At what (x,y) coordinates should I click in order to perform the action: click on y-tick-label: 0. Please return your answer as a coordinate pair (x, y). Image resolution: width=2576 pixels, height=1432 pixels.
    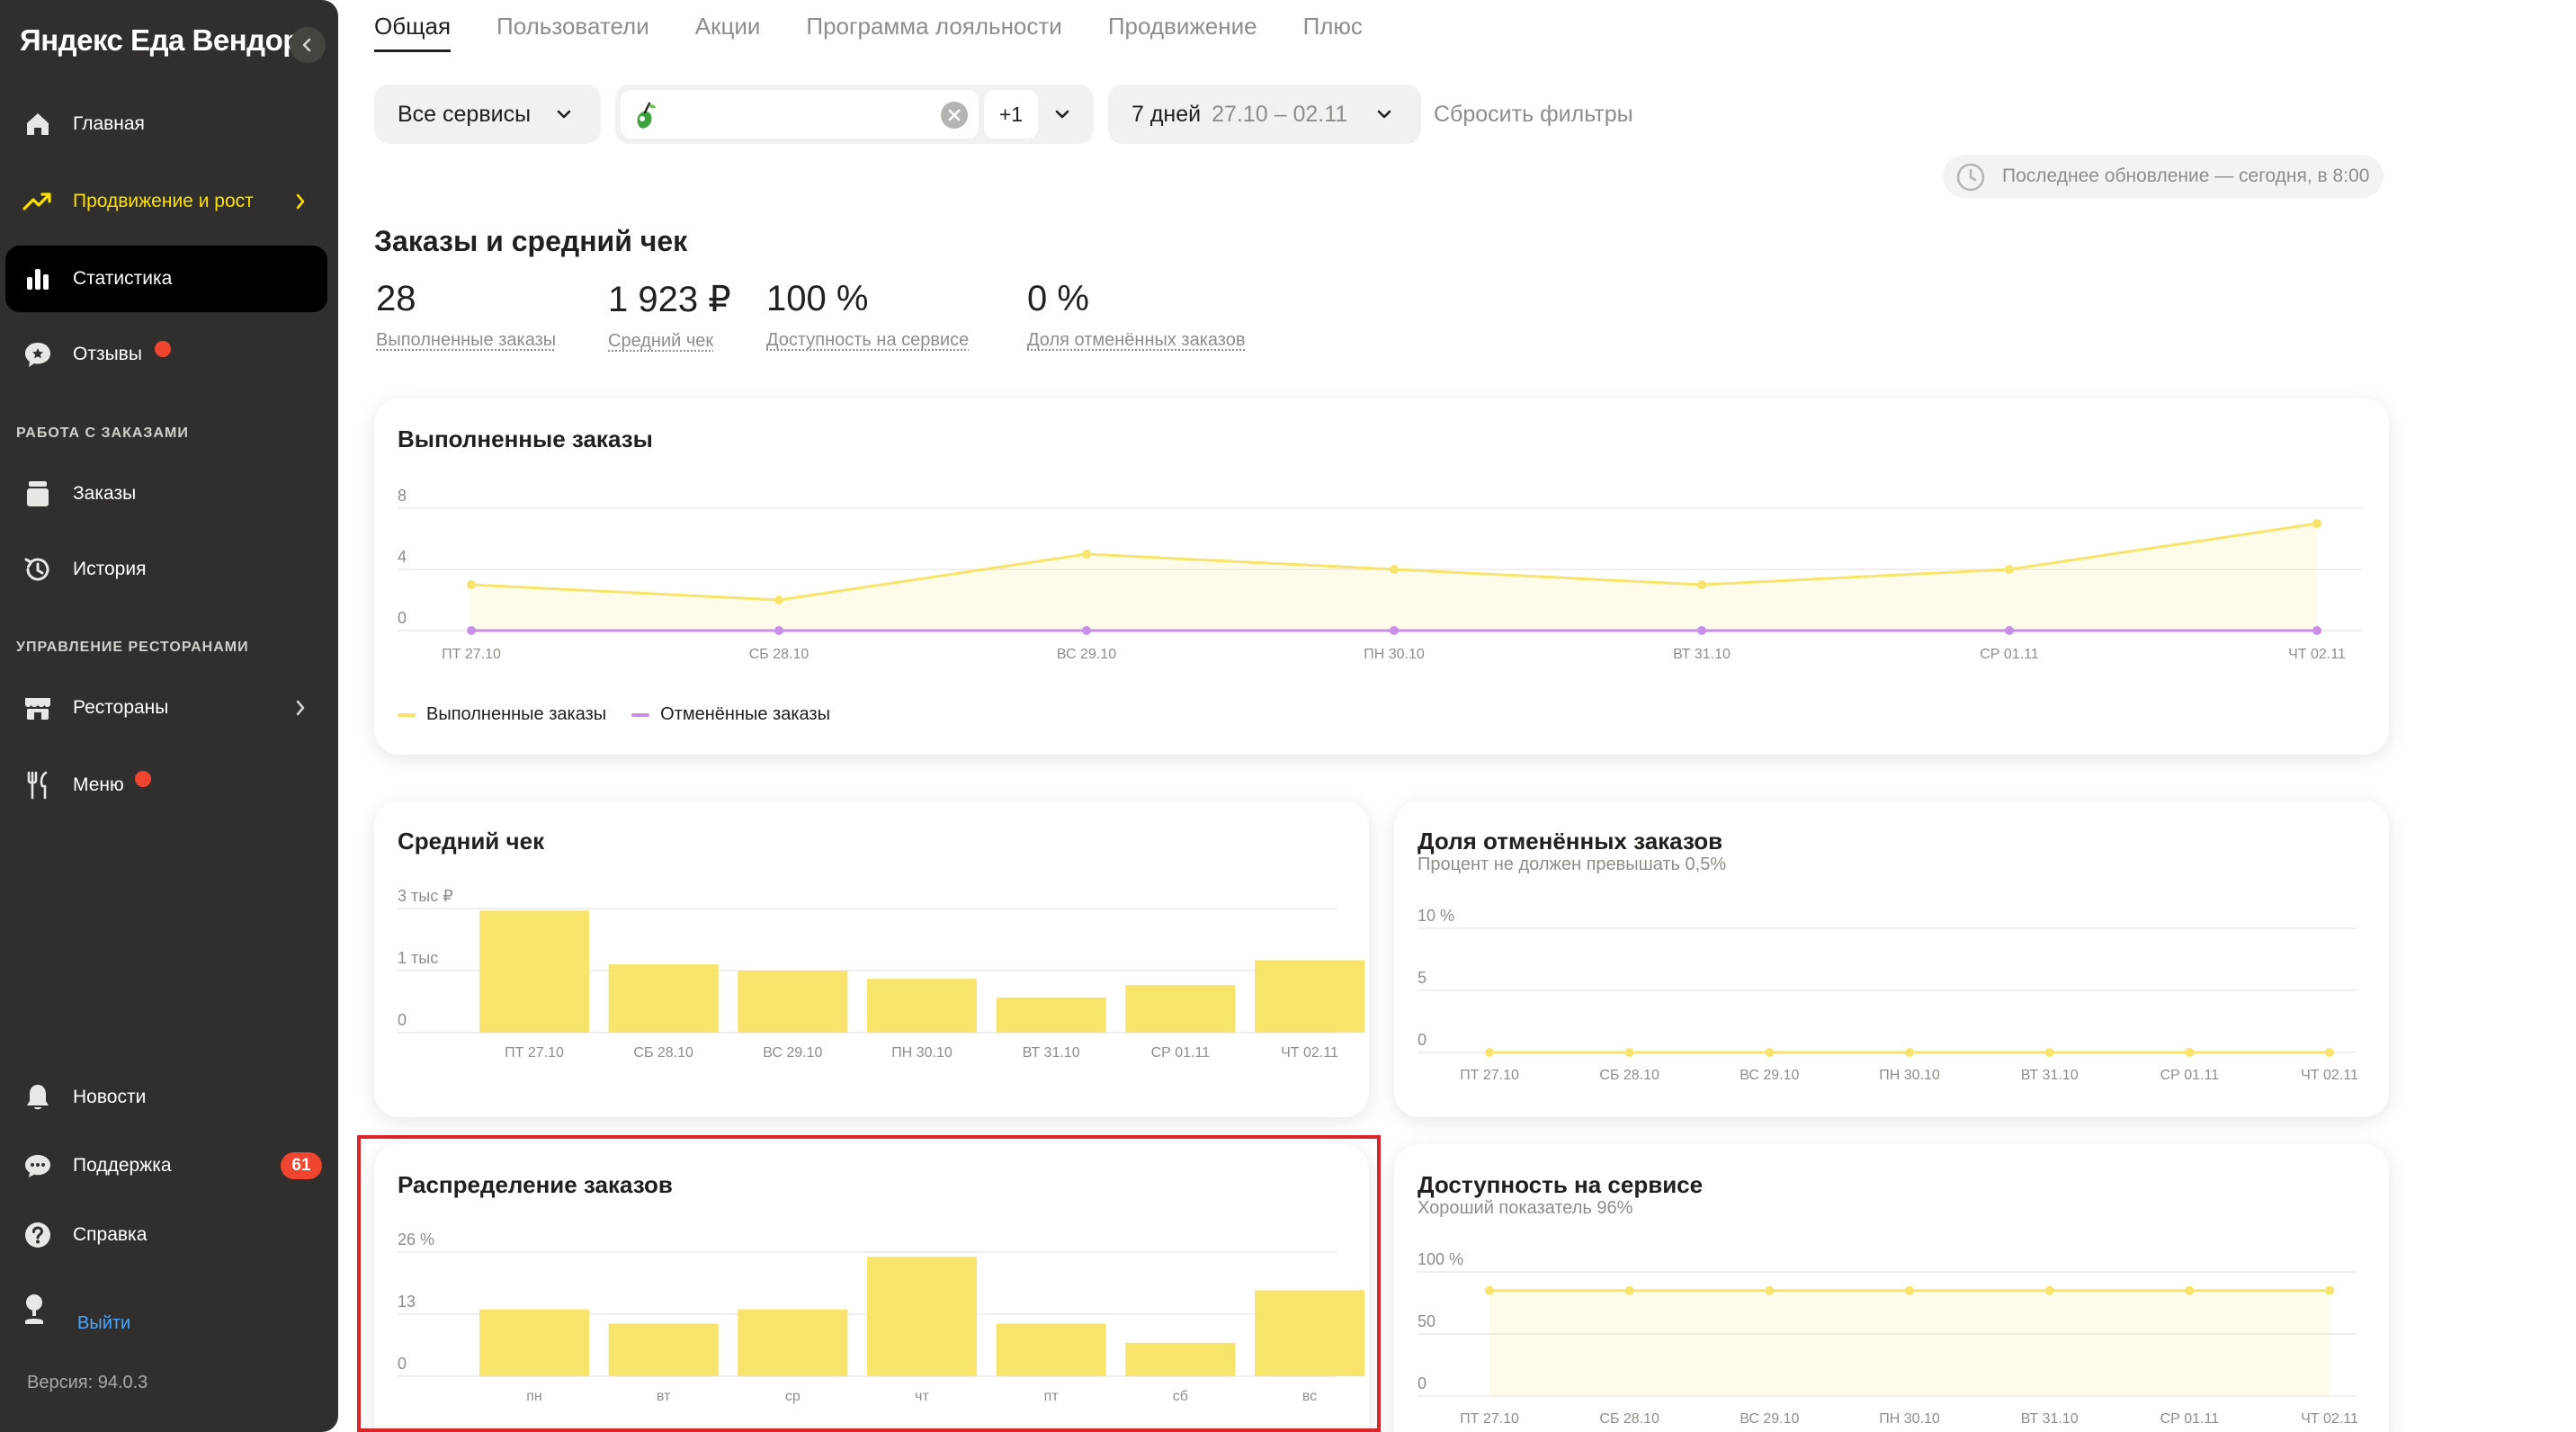
    Looking at the image, I should click on (402, 1020).